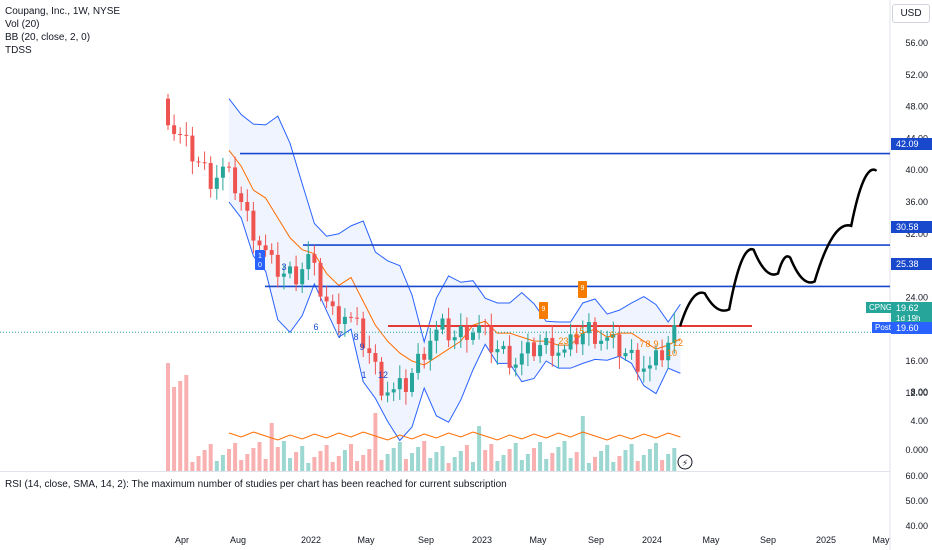 This screenshot has width=932, height=550. Describe the element at coordinates (911, 227) in the screenshot. I see `level-tag-30: 30.58` at that location.